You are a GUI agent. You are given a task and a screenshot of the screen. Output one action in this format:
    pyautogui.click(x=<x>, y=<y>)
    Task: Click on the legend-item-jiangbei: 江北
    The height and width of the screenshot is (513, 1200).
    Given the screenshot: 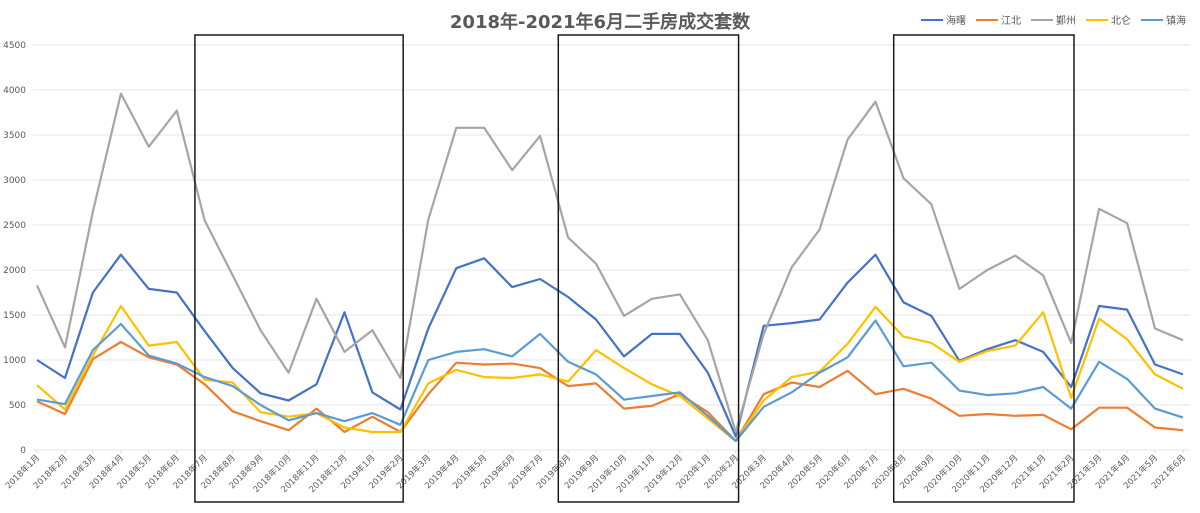 What is the action you would take?
    pyautogui.click(x=998, y=19)
    